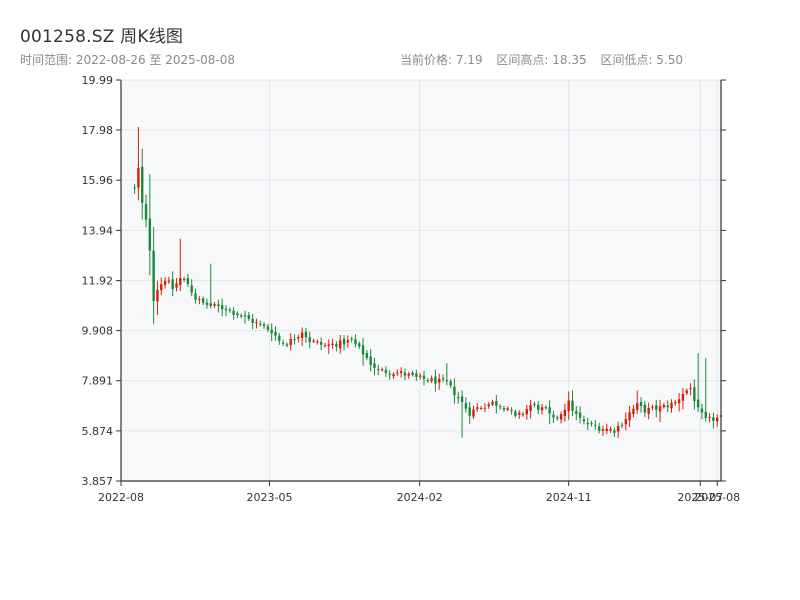 This screenshot has height=600, width=800. I want to click on y-tick-label: 9.908, so click(98, 331).